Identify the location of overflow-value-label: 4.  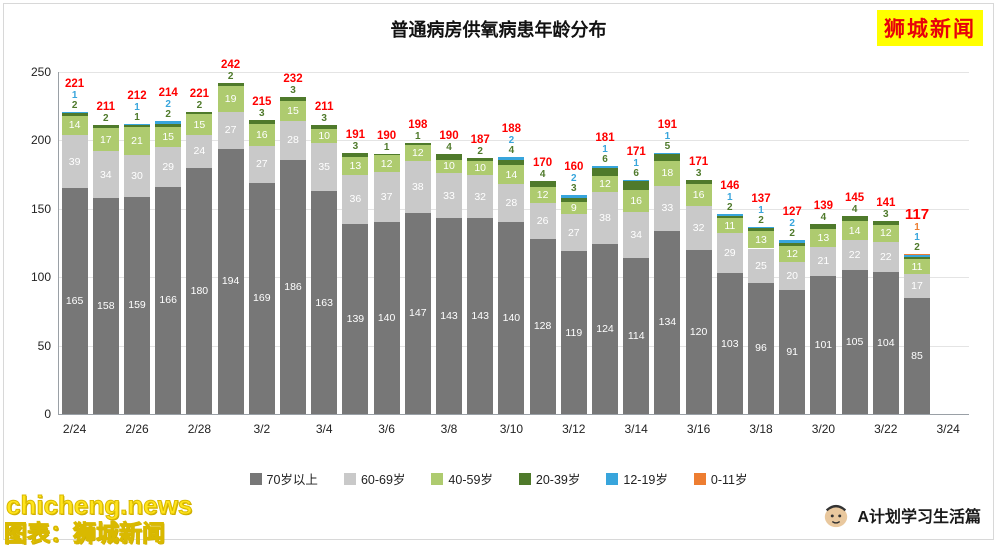
(542, 175).